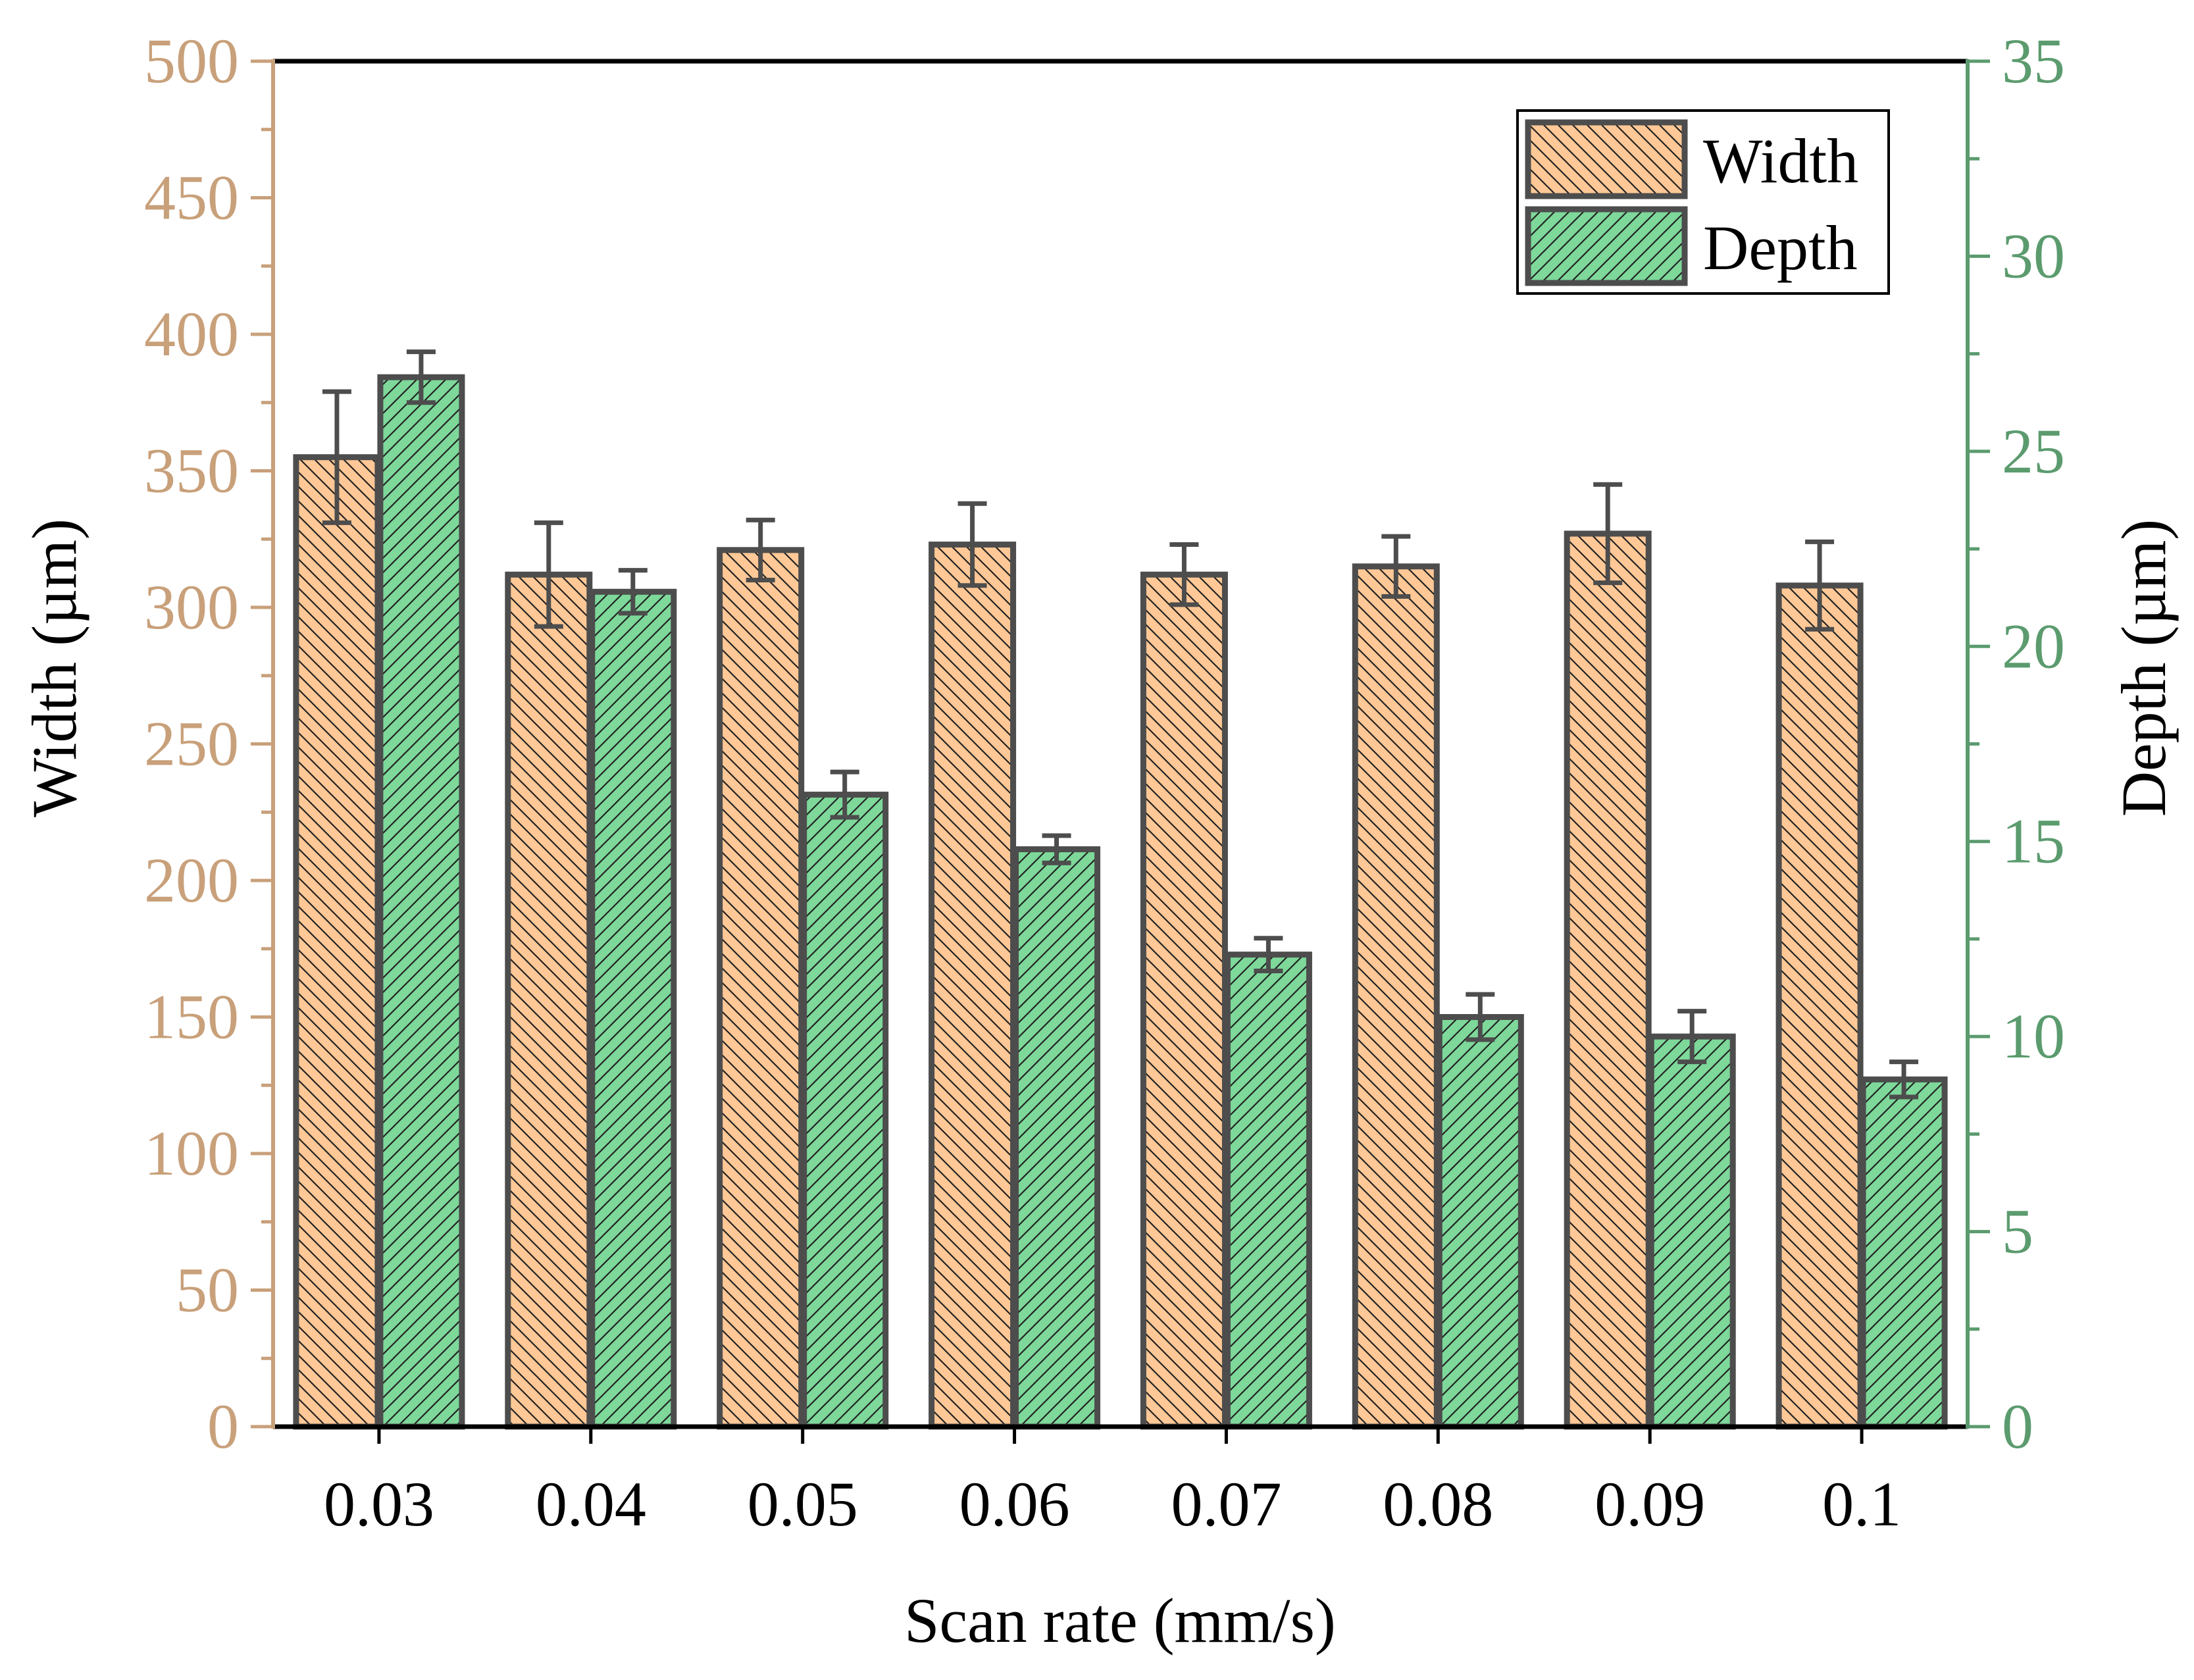  What do you see at coordinates (191, 880) in the screenshot?
I see `y-left-tick-label: 200` at bounding box center [191, 880].